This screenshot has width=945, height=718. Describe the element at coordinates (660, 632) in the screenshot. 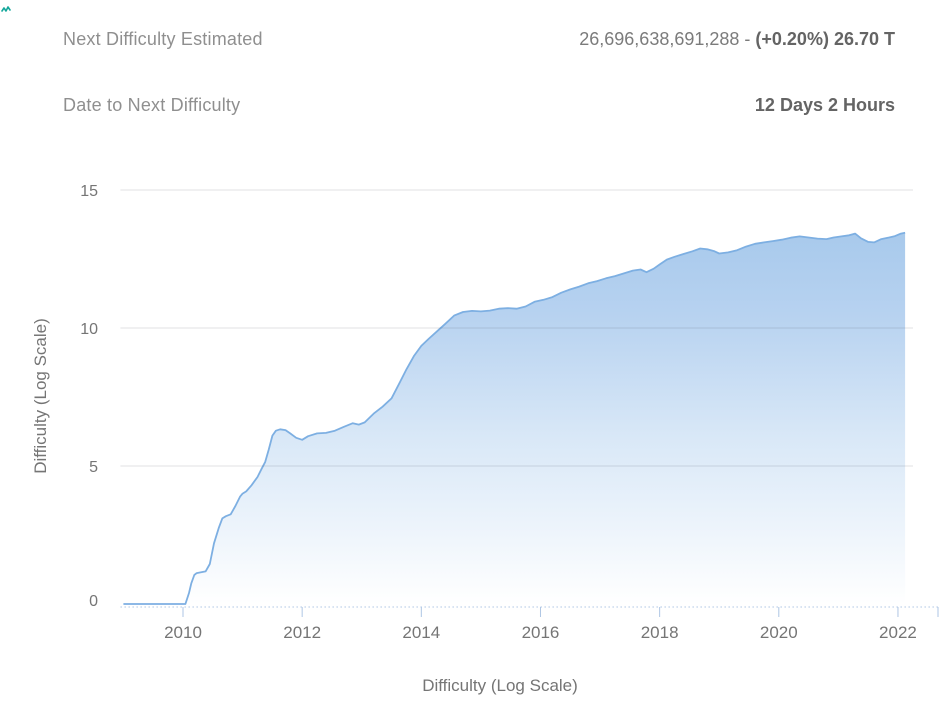

I see `x-tick-label-2018: 2018` at that location.